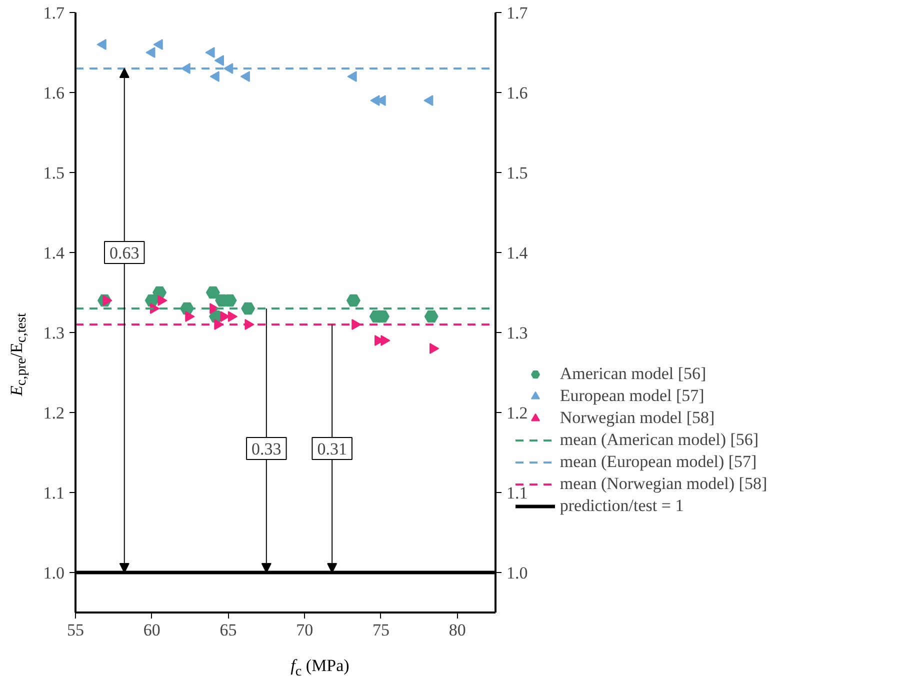  What do you see at coordinates (381, 630) in the screenshot?
I see `x-tick-label: 75` at bounding box center [381, 630].